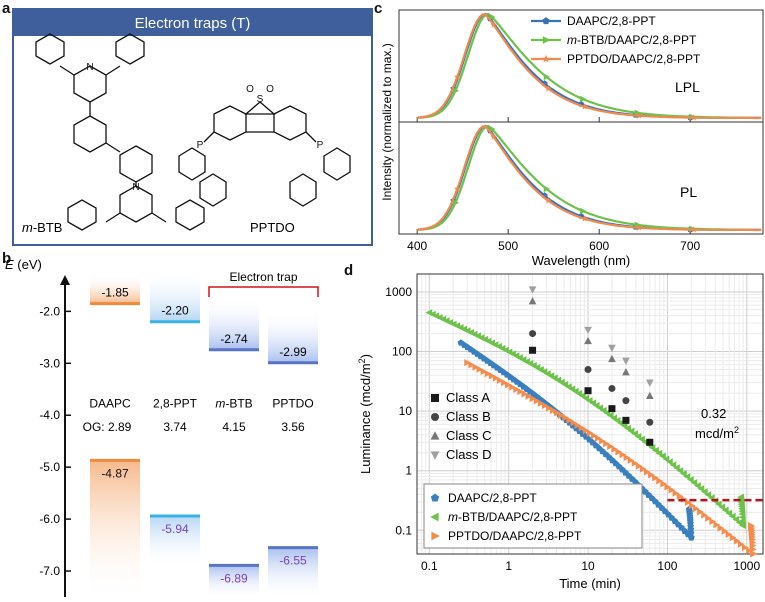 This screenshot has width=765, height=602. Describe the element at coordinates (192, 23) in the screenshot. I see `electron-traps-title: Electron traps (T)` at that location.